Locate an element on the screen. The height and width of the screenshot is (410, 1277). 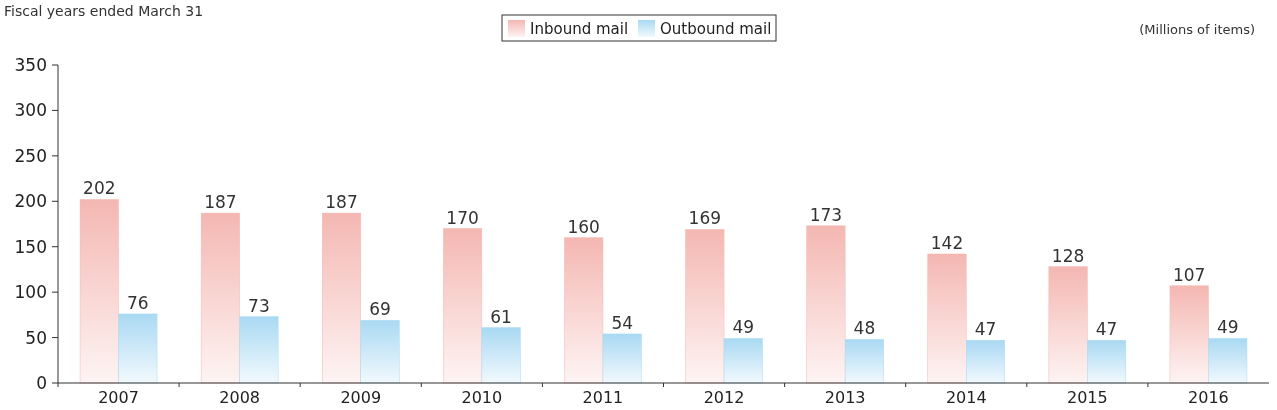
data-label: 73 is located at coordinates (259, 305).